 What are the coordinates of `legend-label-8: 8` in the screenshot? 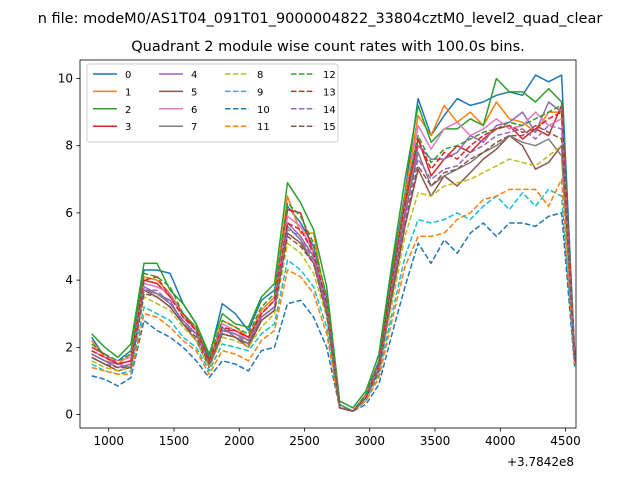 It's located at (260, 75).